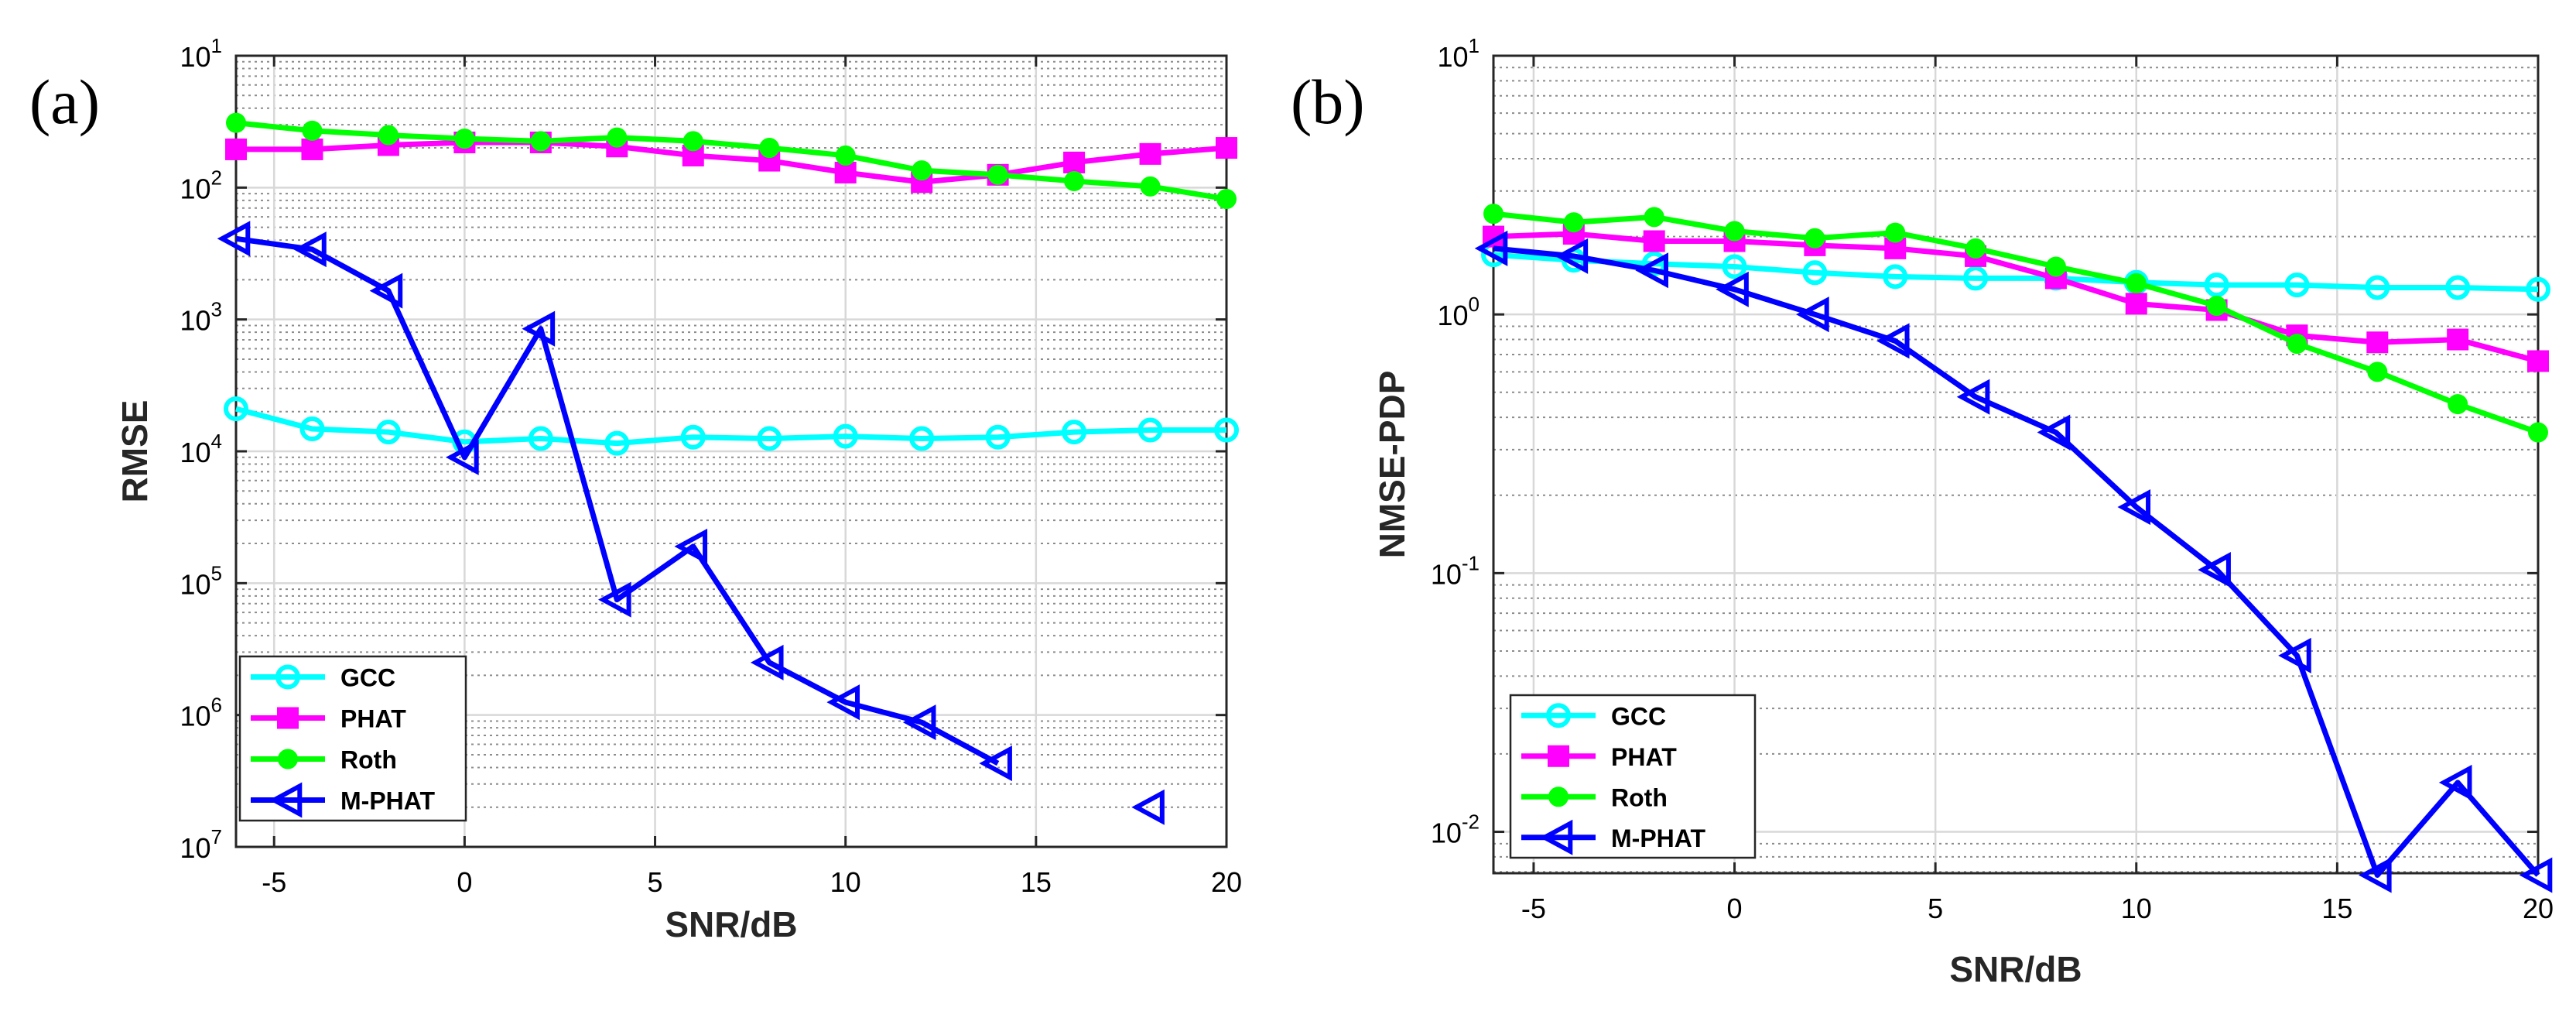 The image size is (2576, 1011). I want to click on y-tick-label: 10⁻², so click(1455, 830).